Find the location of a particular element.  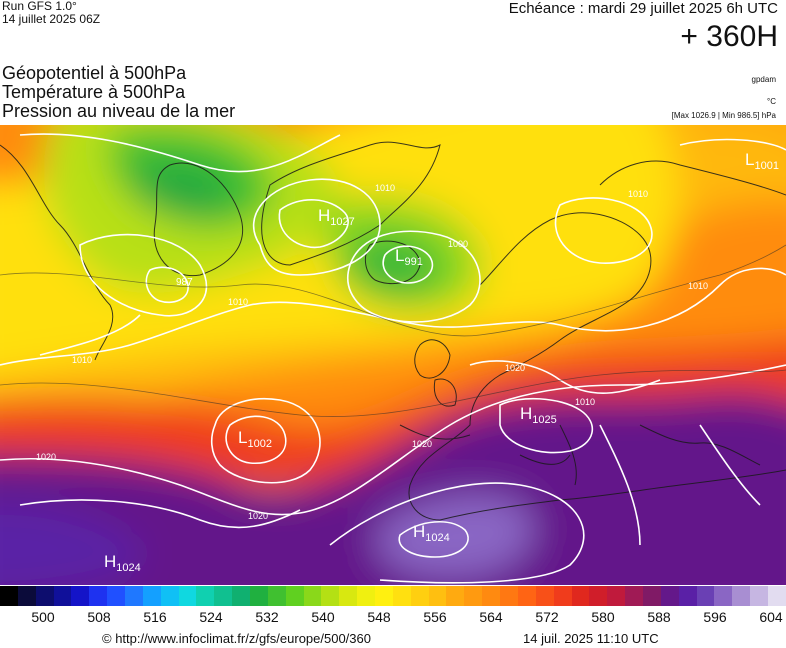

color-scale-tick-label: 532 is located at coordinates (267, 617).